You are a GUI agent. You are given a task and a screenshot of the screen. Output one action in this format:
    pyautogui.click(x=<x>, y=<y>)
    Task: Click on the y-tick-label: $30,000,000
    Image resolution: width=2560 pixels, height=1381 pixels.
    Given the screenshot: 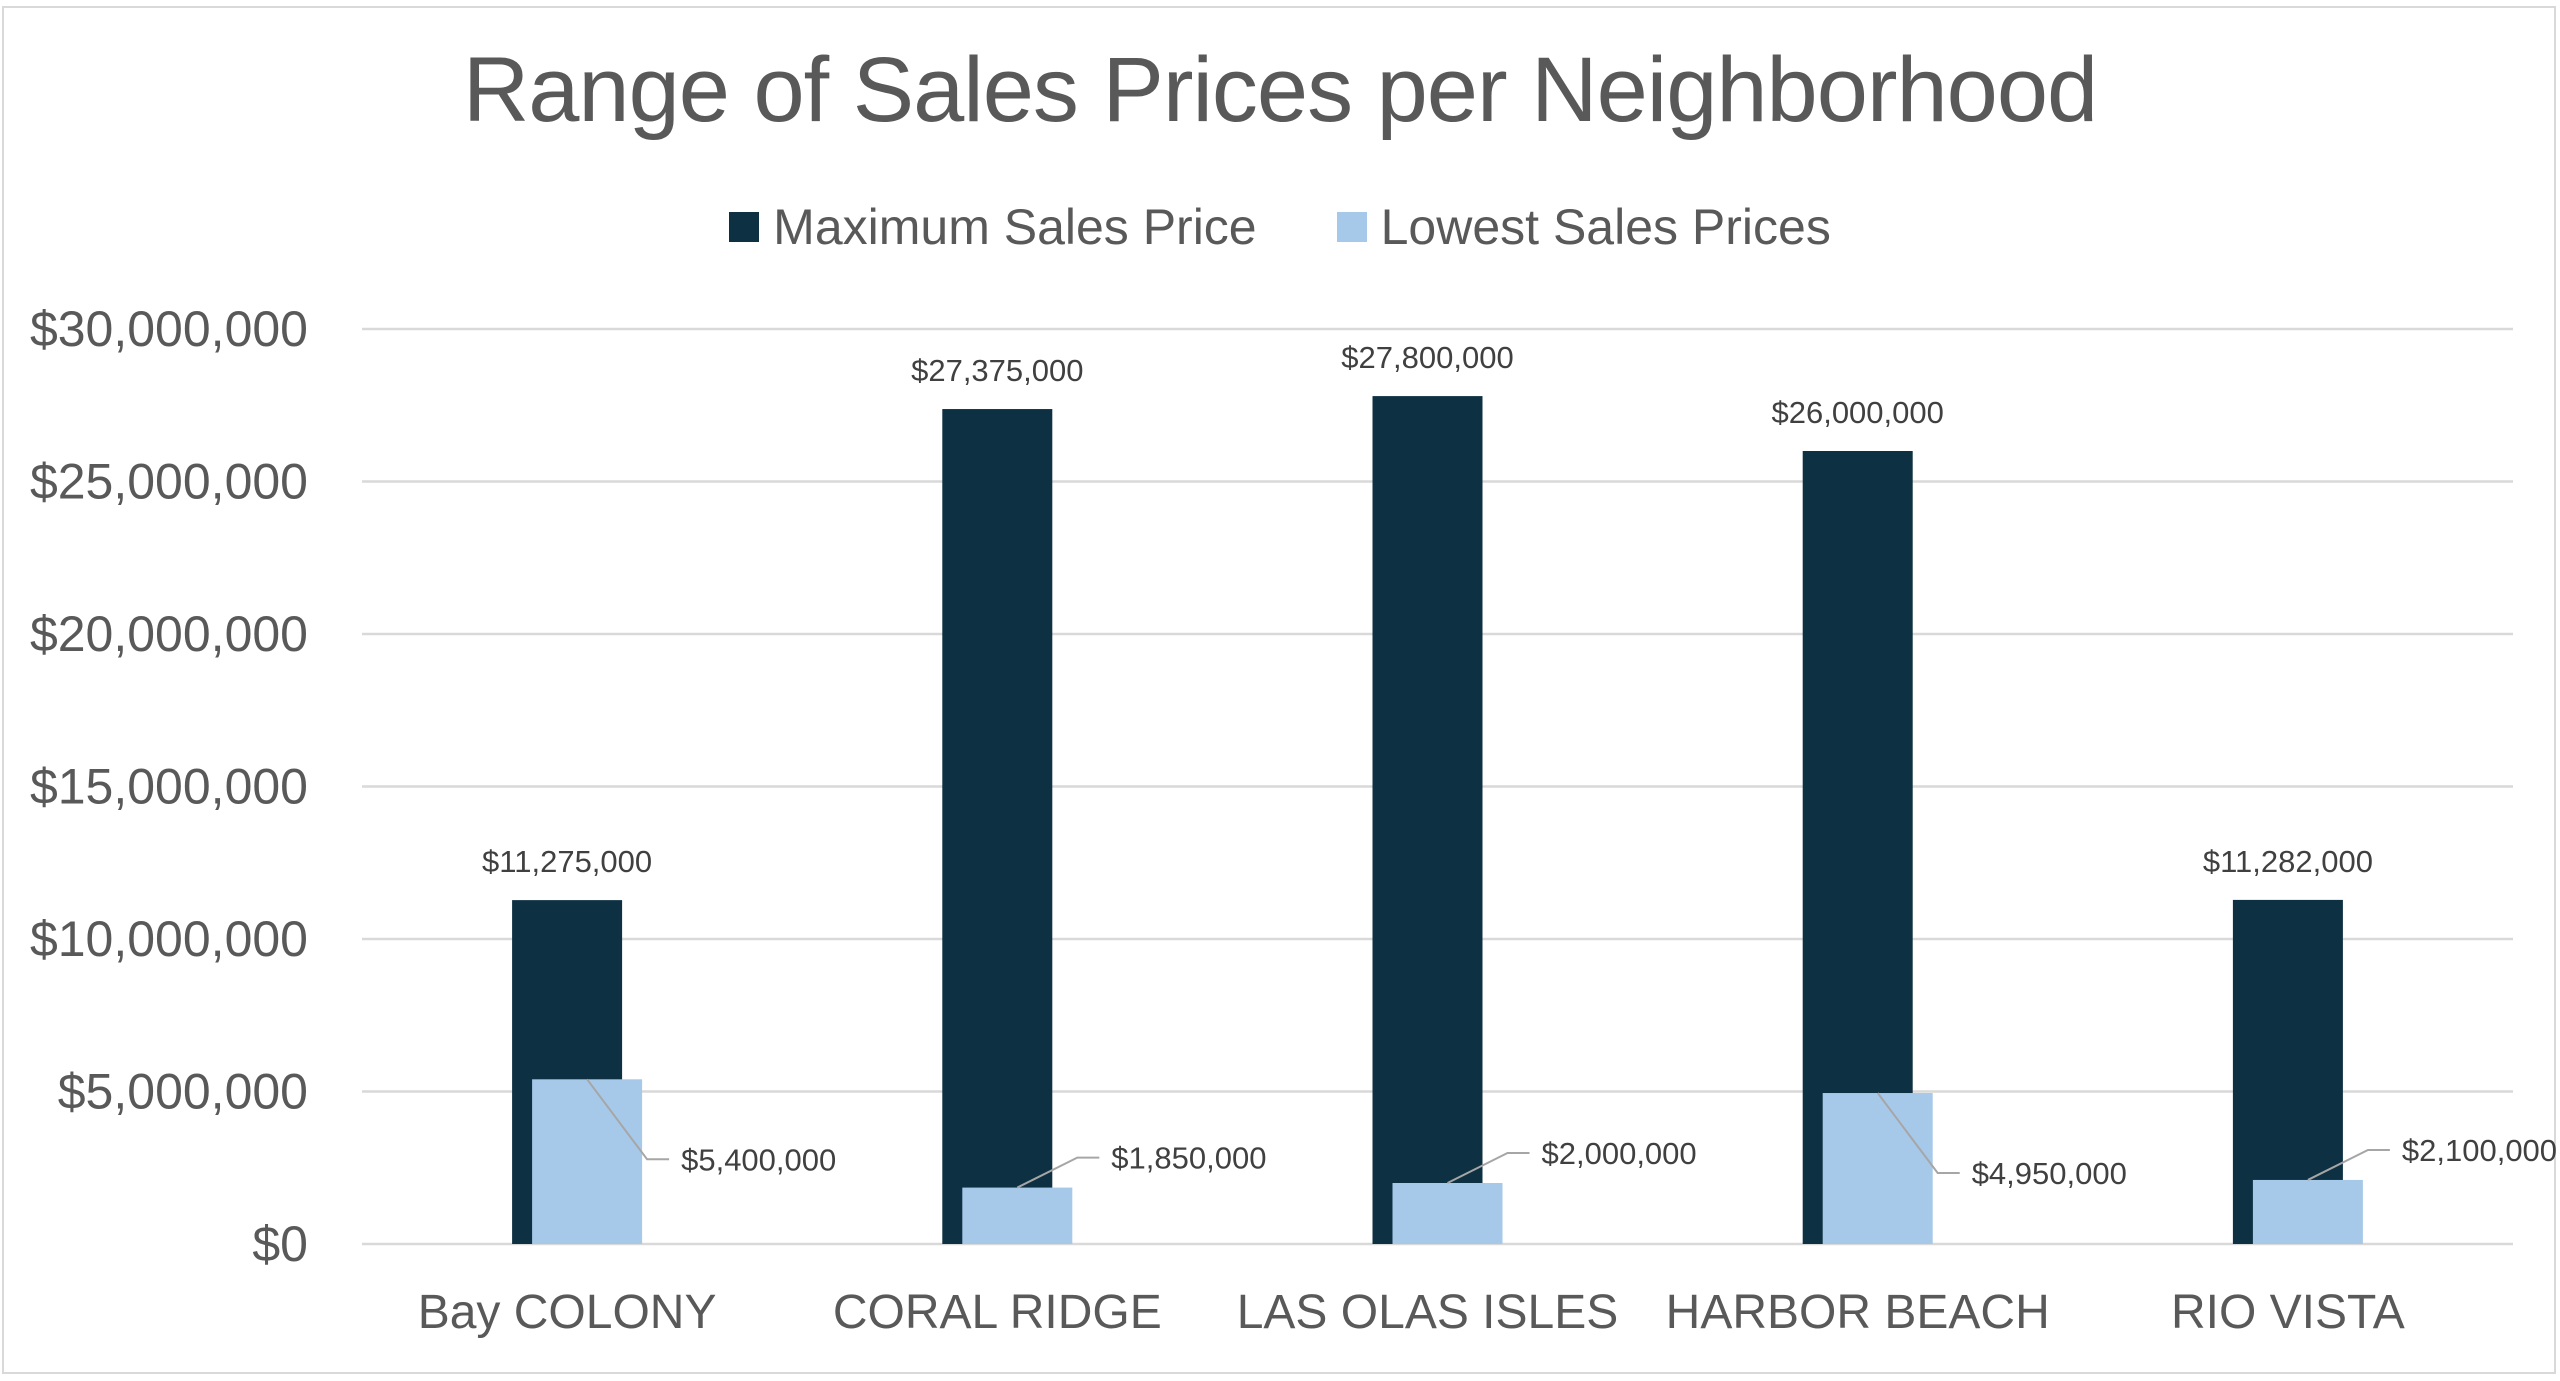 What is the action you would take?
    pyautogui.click(x=169, y=329)
    